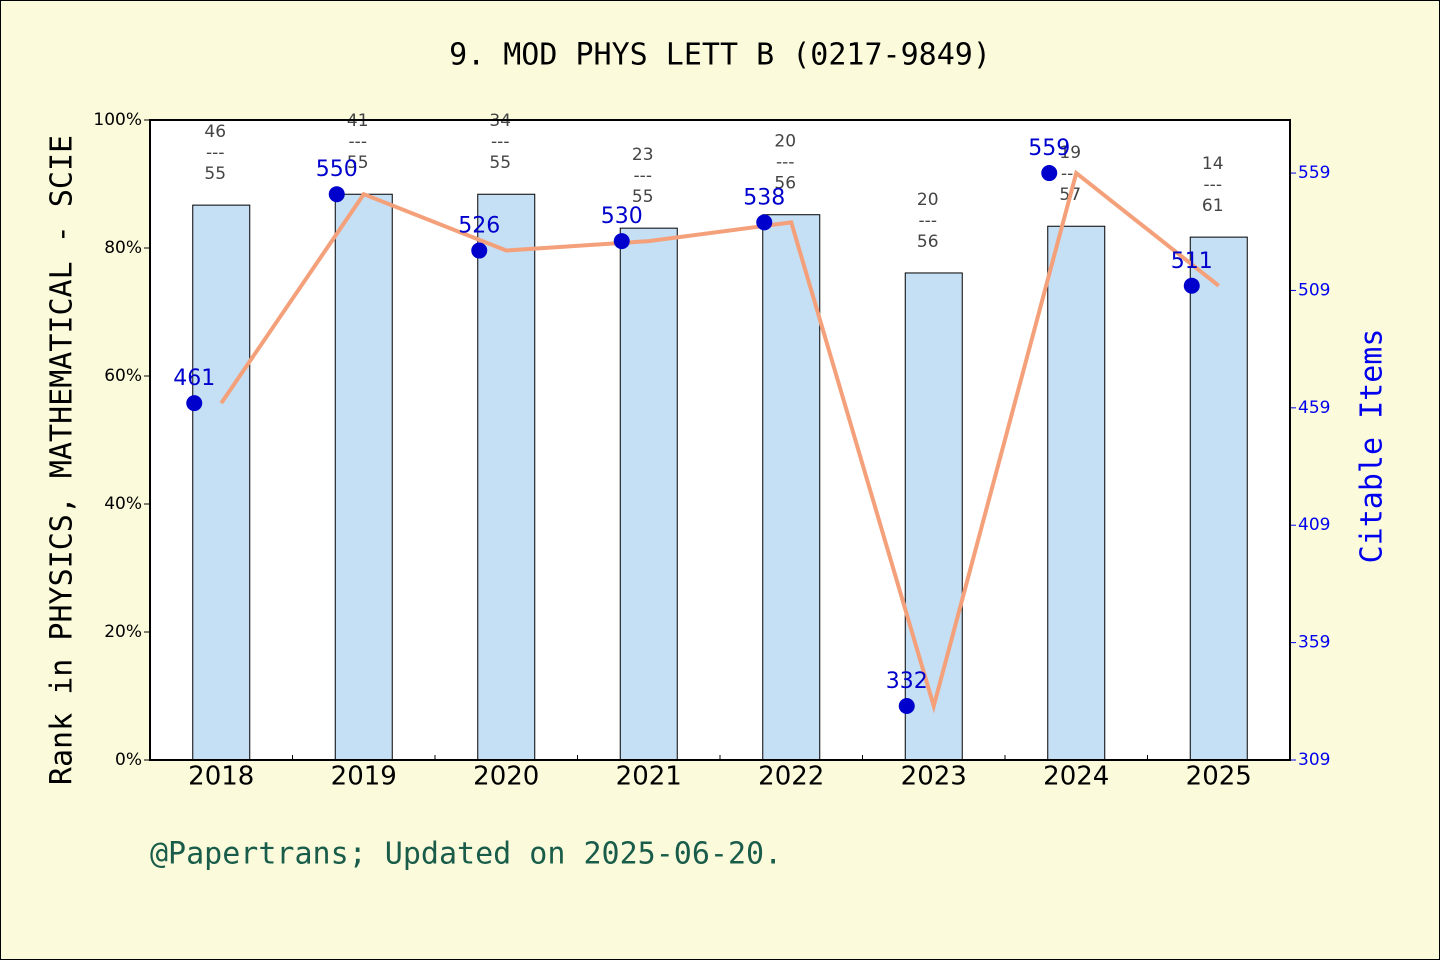  I want to click on y2-tick-label: 559, so click(1314, 173).